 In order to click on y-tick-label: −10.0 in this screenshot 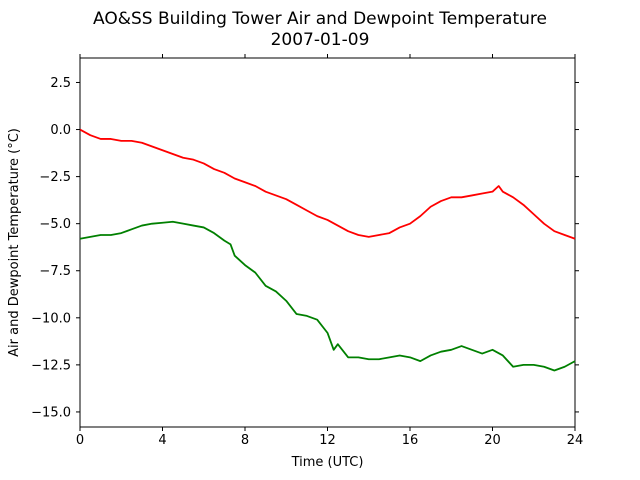, I will do `click(51, 318)`.